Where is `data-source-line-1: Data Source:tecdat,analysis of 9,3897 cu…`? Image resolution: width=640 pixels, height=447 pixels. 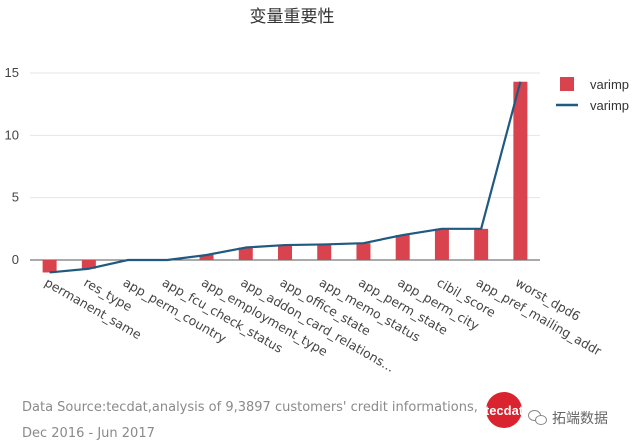 data-source-line-1: Data Source:tecdat,analysis of 9,3897 cu… is located at coordinates (250, 407).